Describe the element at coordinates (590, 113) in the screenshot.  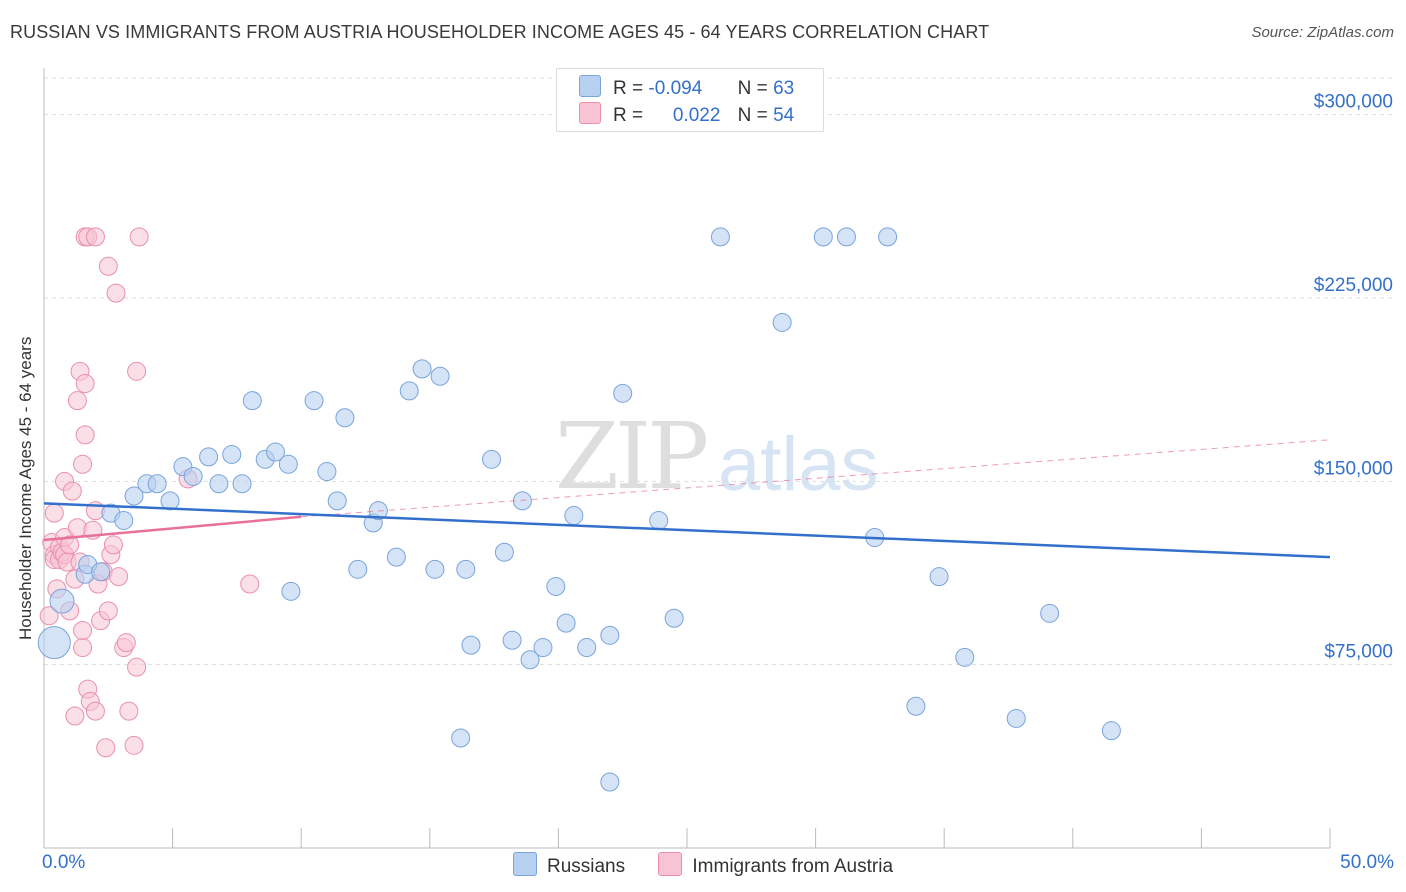
I see `austria-swatch` at that location.